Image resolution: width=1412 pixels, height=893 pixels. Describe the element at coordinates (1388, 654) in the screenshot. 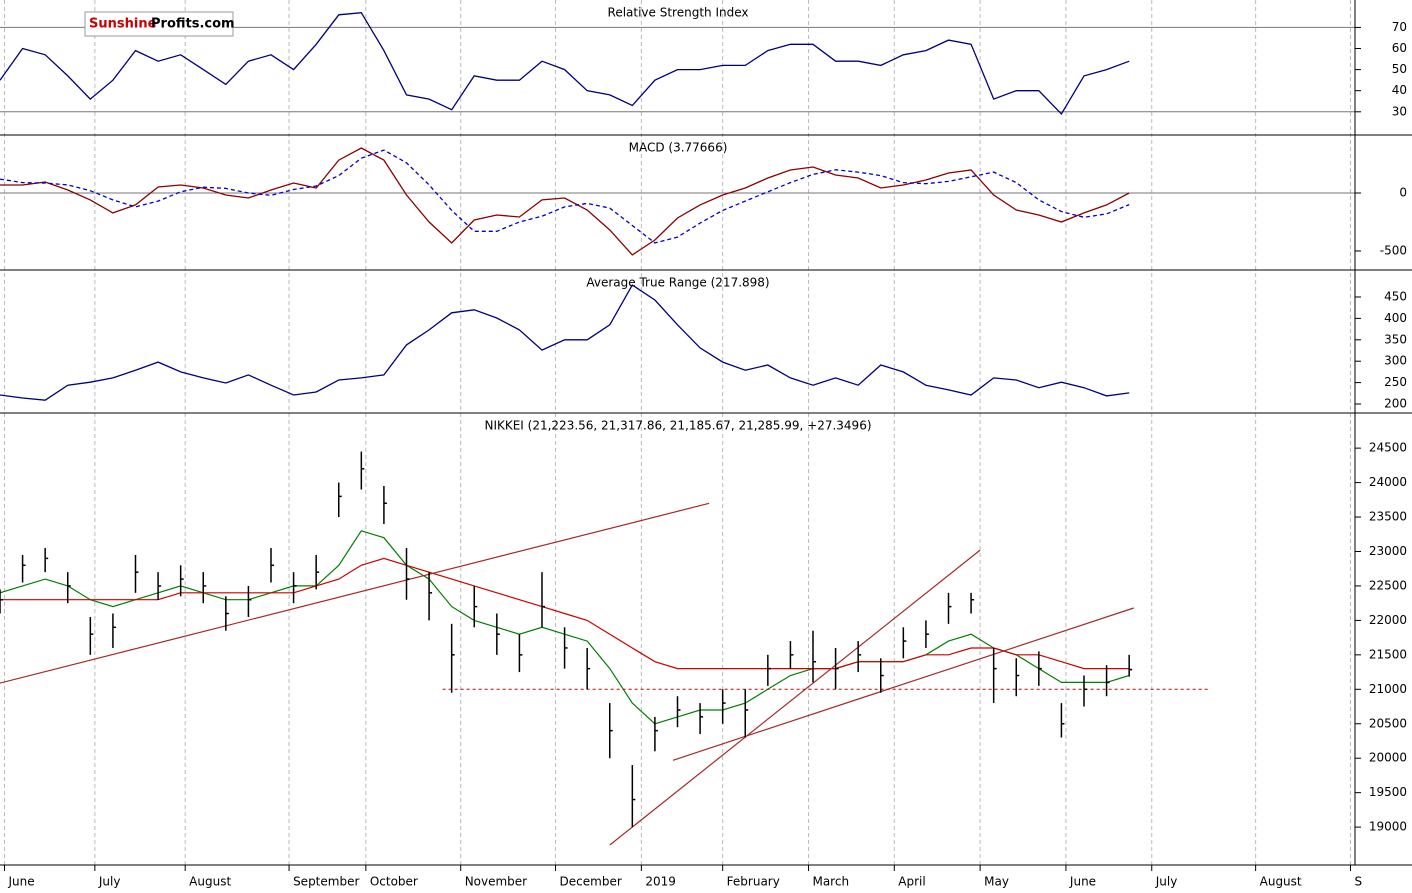

I see `y-tick-label: 21500` at that location.